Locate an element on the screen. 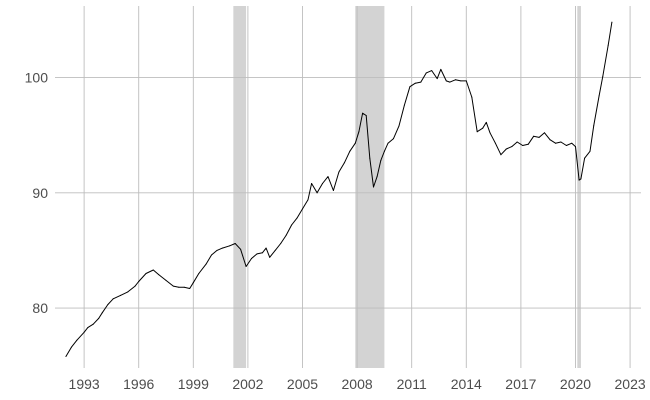 This screenshot has height=400, width=650. x-tick-label: 2011 is located at coordinates (412, 384).